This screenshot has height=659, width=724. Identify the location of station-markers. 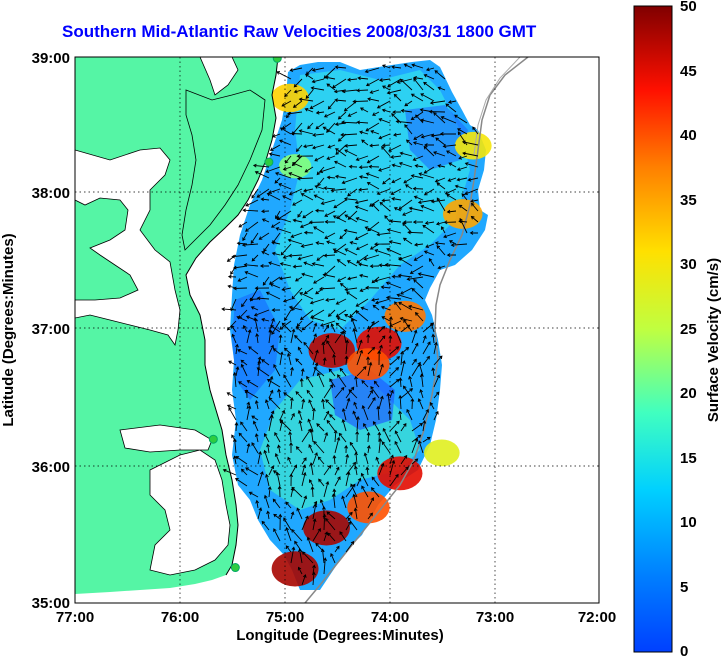
(245, 315).